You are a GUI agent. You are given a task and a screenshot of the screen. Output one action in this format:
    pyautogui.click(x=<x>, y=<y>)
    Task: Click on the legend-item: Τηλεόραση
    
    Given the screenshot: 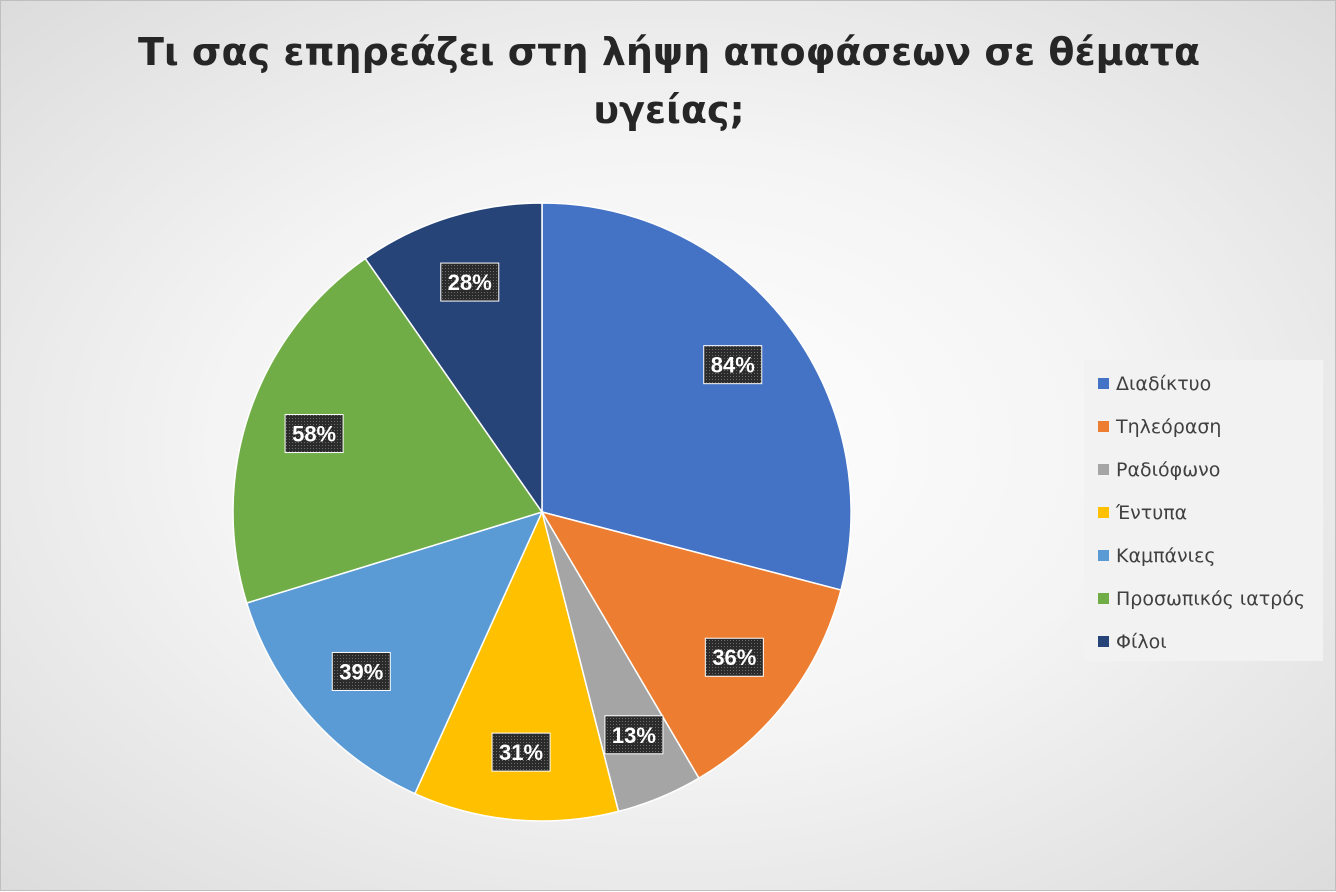 What is the action you would take?
    pyautogui.click(x=1210, y=426)
    